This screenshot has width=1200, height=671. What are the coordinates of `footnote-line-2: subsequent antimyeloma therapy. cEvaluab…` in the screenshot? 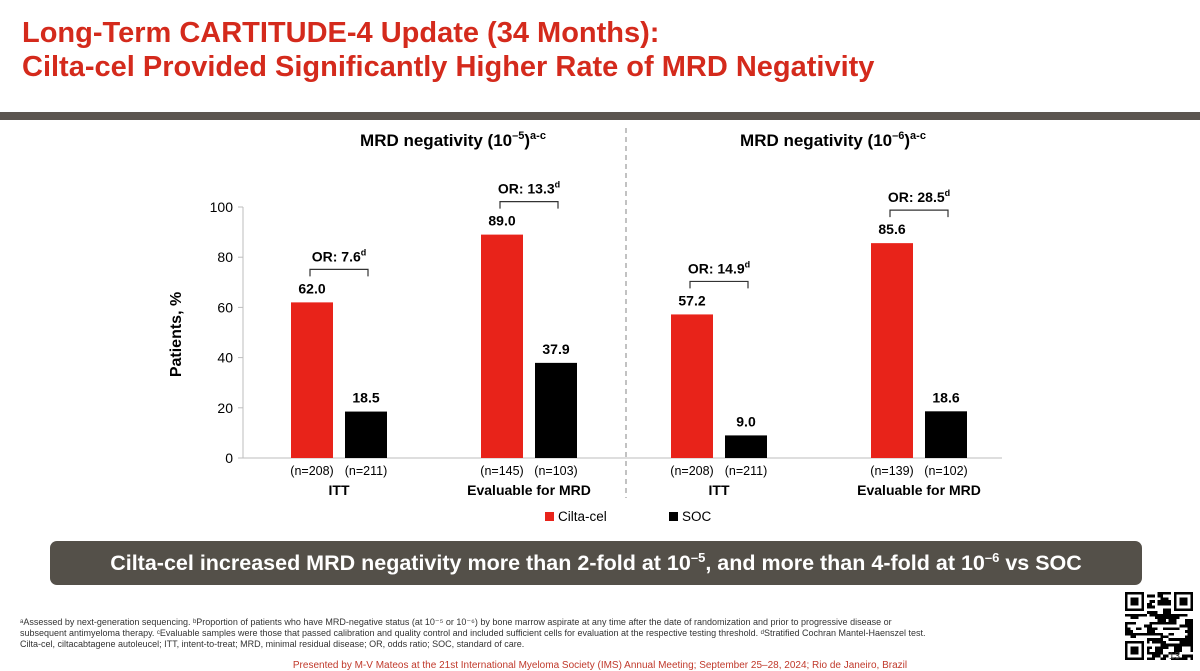 It's located at (473, 633).